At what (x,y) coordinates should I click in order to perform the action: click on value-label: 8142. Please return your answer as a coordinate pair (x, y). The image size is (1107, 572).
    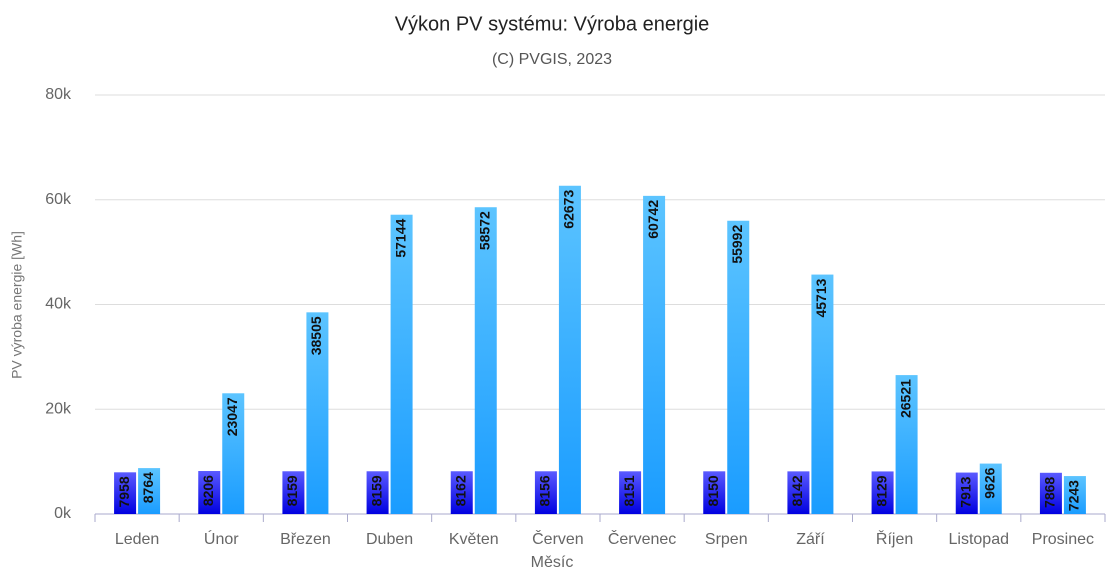
    Looking at the image, I should click on (797, 490).